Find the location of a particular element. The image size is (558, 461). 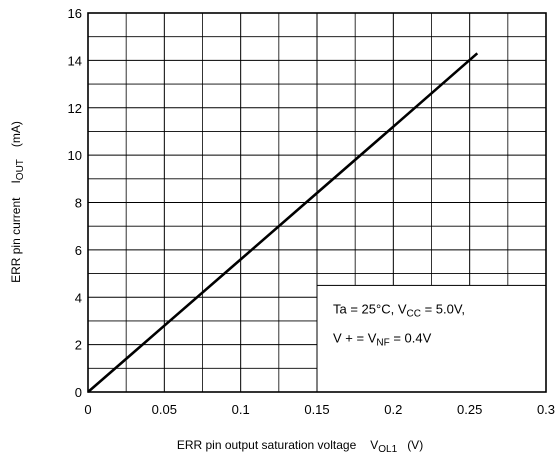

y-axis-title: ERR pin current IOUT (mA) is located at coordinates (17, 202).